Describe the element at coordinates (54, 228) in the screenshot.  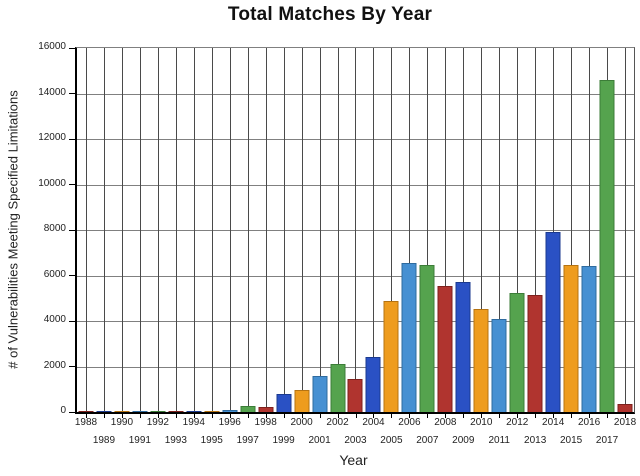
I see `y-tick-label-8000: 8000` at that location.